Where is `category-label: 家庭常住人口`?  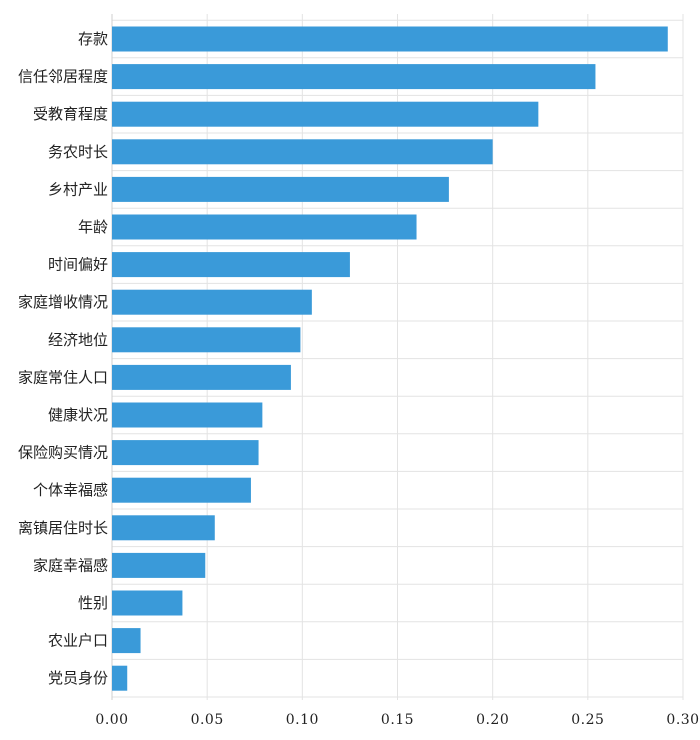 category-label: 家庭常住人口 is located at coordinates (63, 377).